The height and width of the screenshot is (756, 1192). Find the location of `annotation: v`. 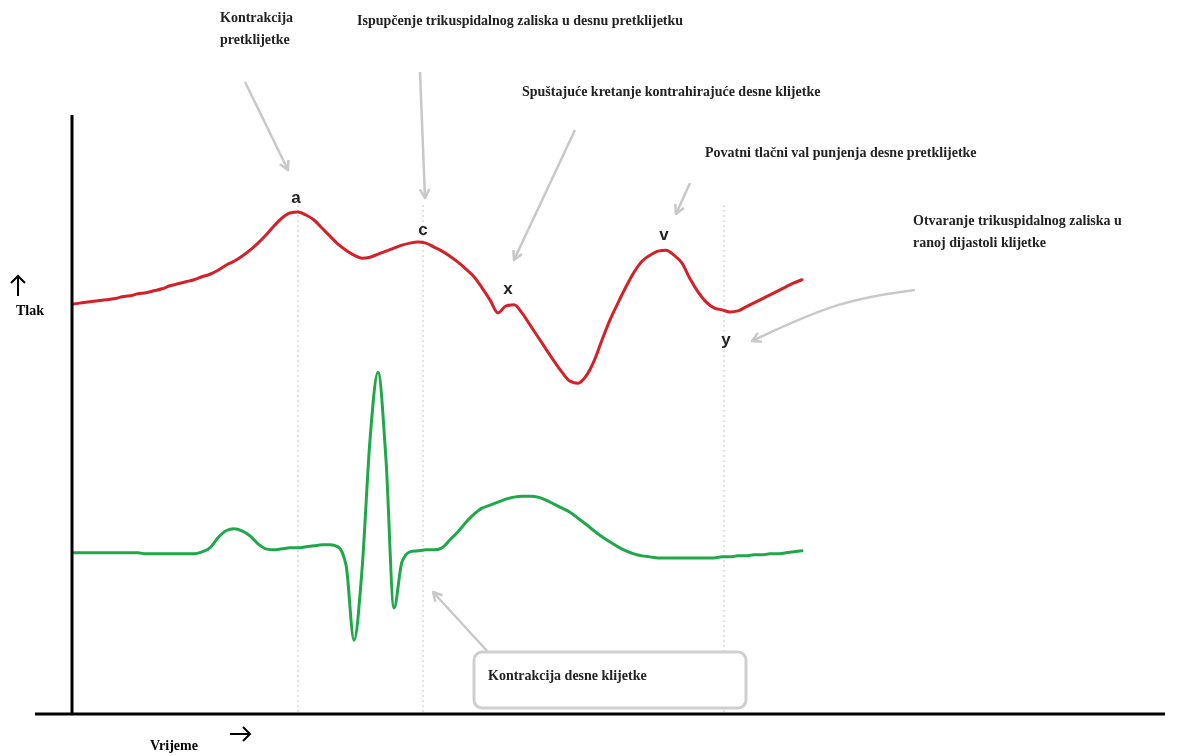

annotation: v is located at coordinates (664, 234).